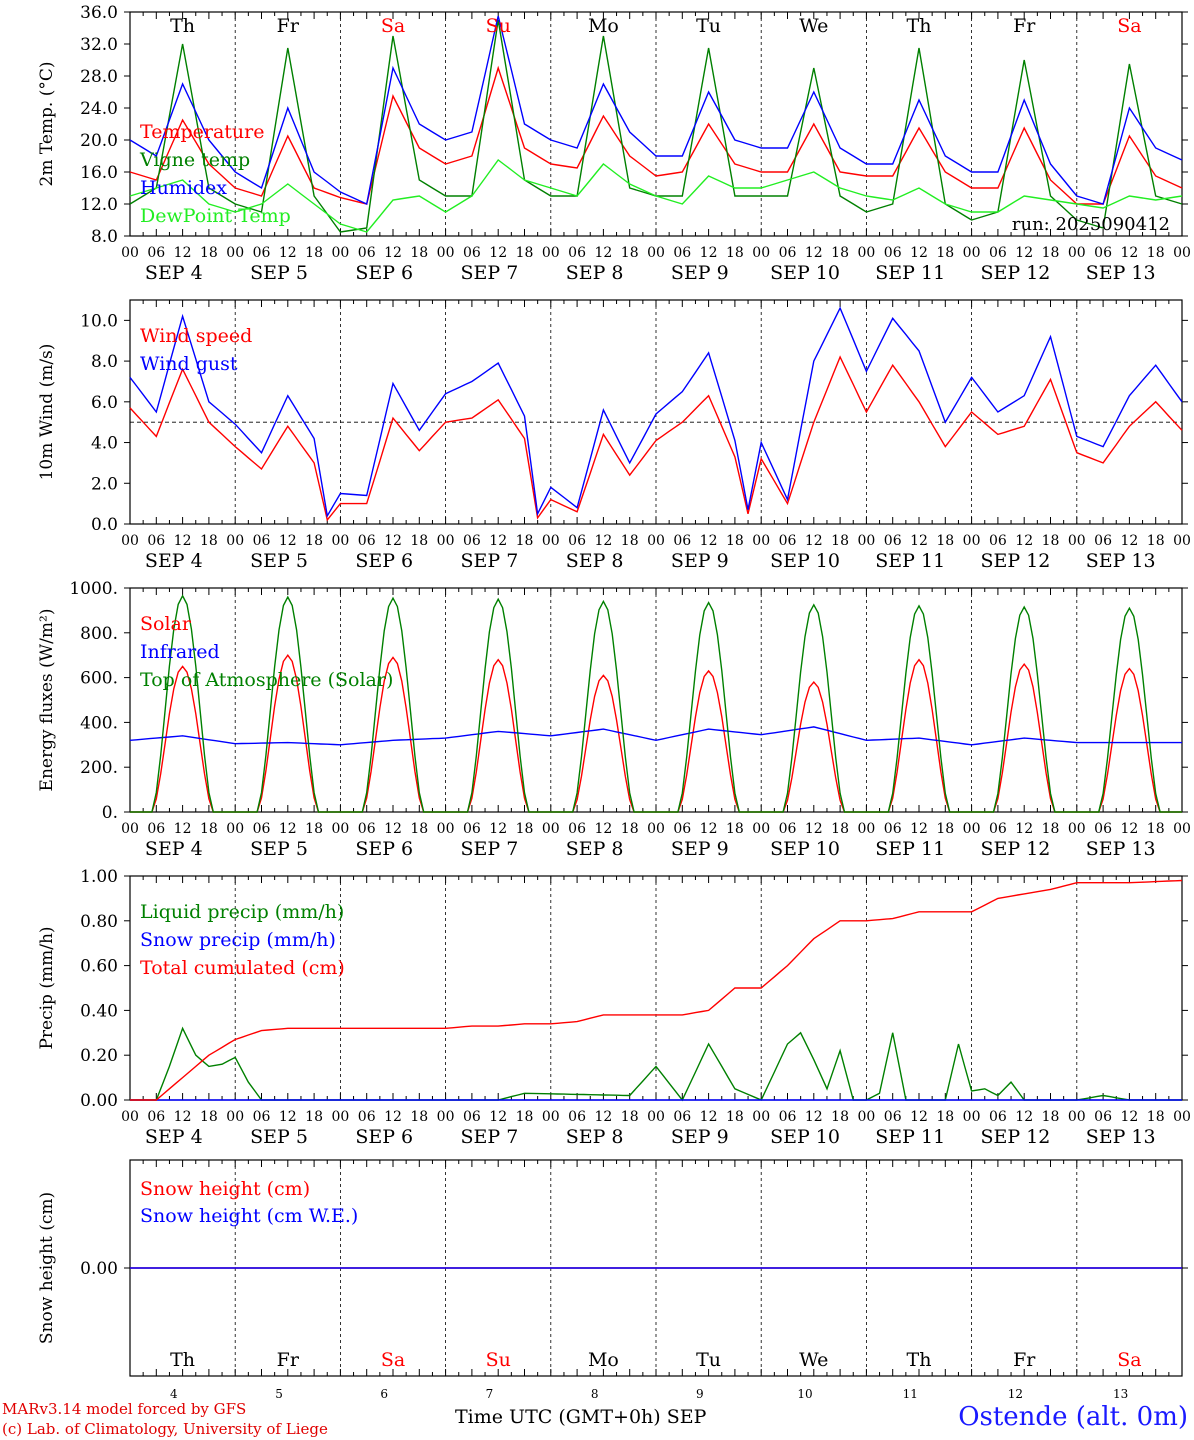  Describe the element at coordinates (225, 1189) in the screenshot. I see `legend-entry: Snow height (cm)` at that location.